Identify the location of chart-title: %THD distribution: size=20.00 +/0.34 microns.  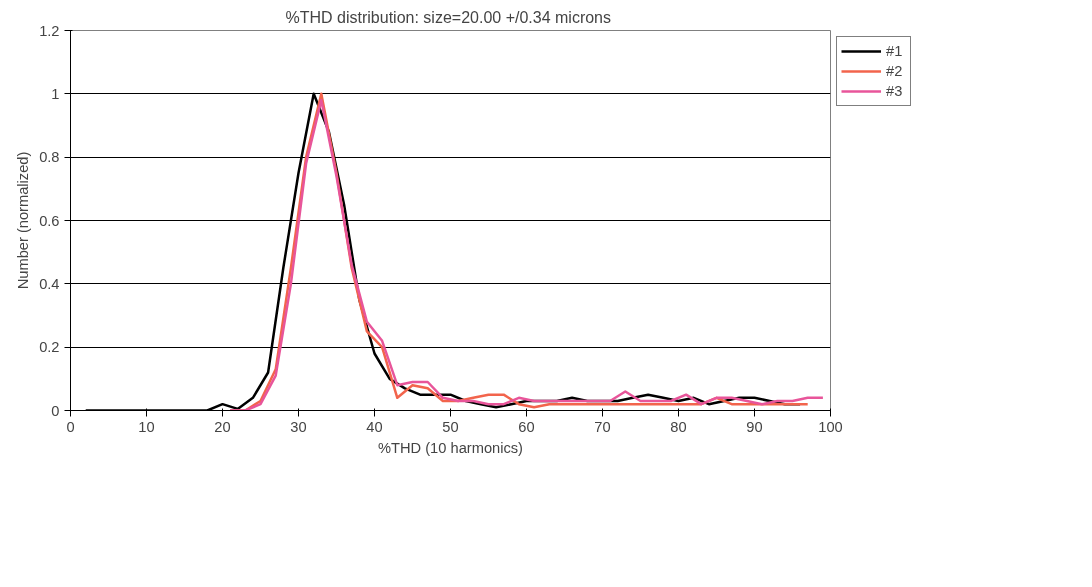
(448, 17).